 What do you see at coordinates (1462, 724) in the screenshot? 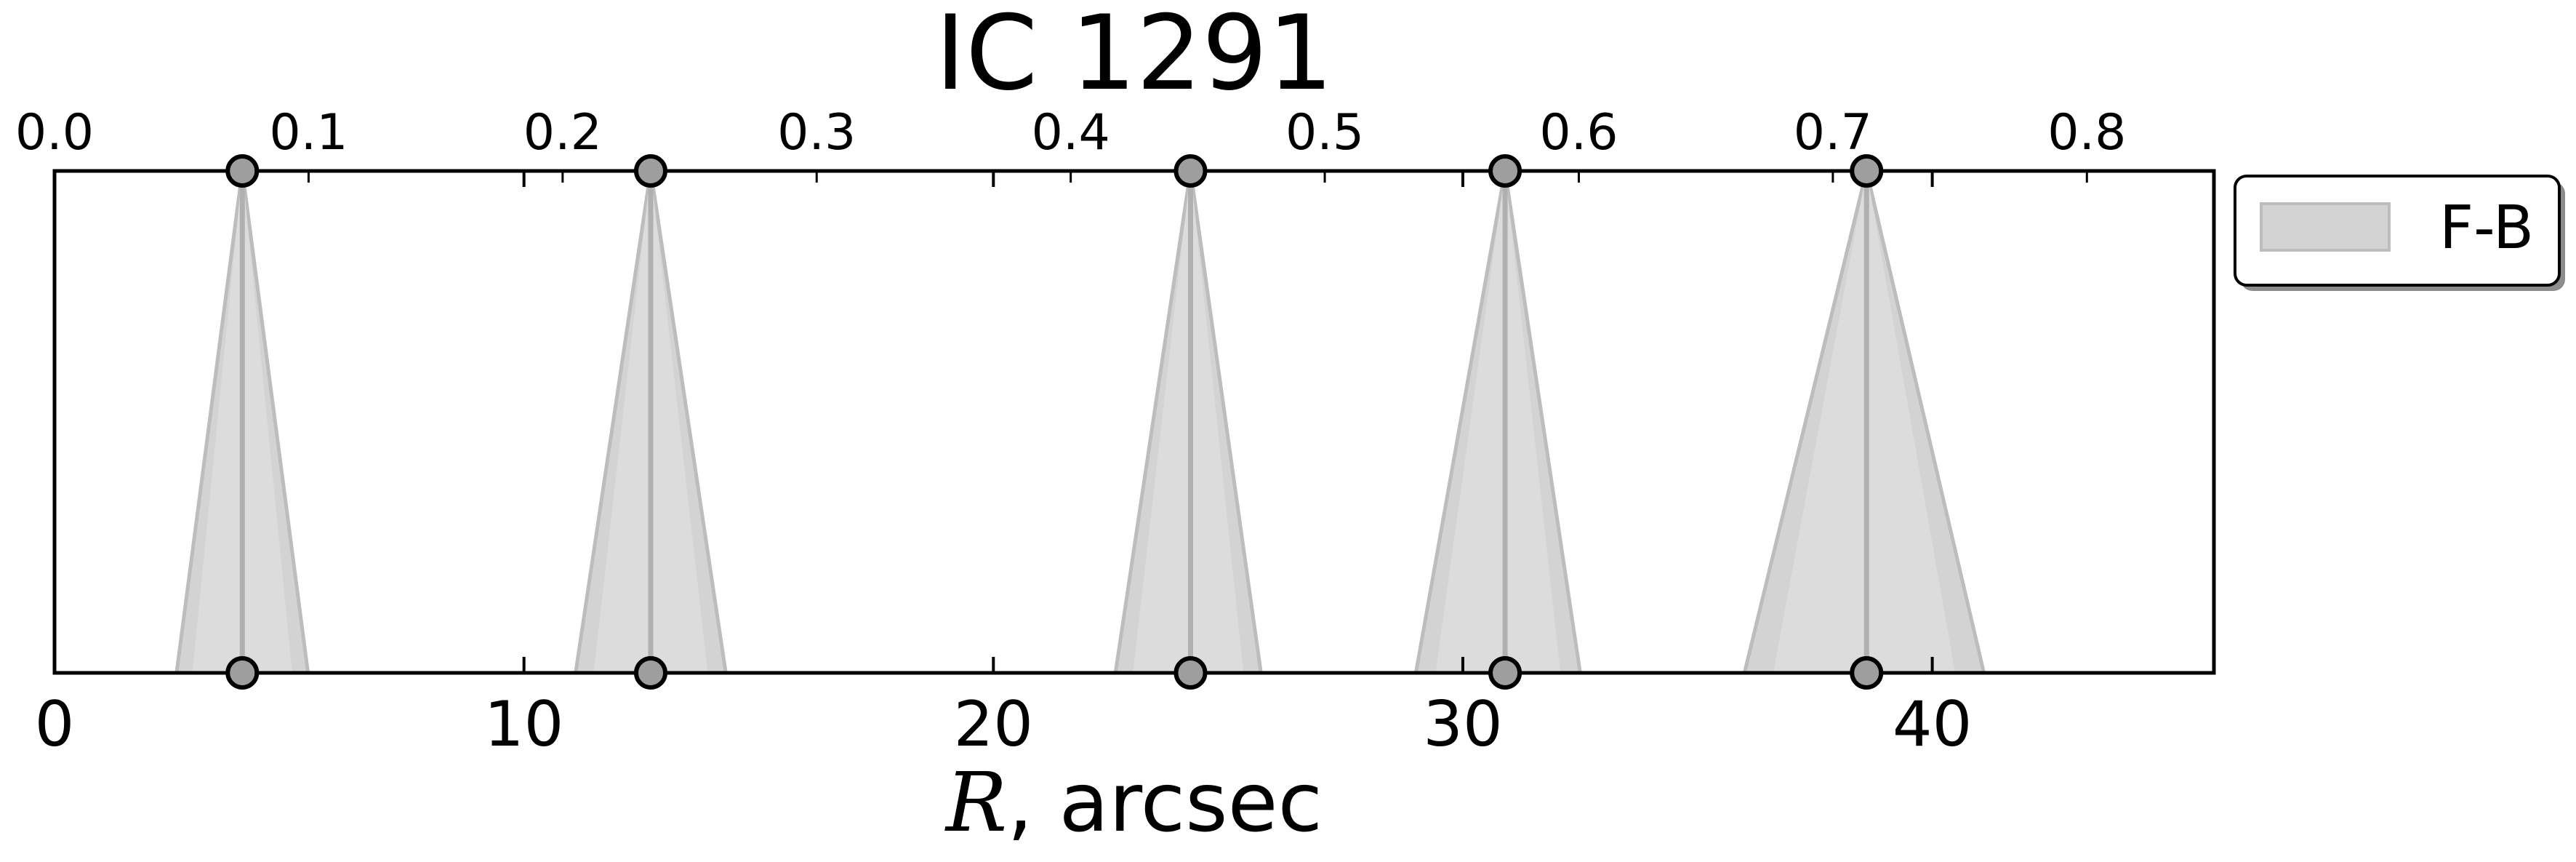
I see `bottom-tick-label-3: 30` at bounding box center [1462, 724].